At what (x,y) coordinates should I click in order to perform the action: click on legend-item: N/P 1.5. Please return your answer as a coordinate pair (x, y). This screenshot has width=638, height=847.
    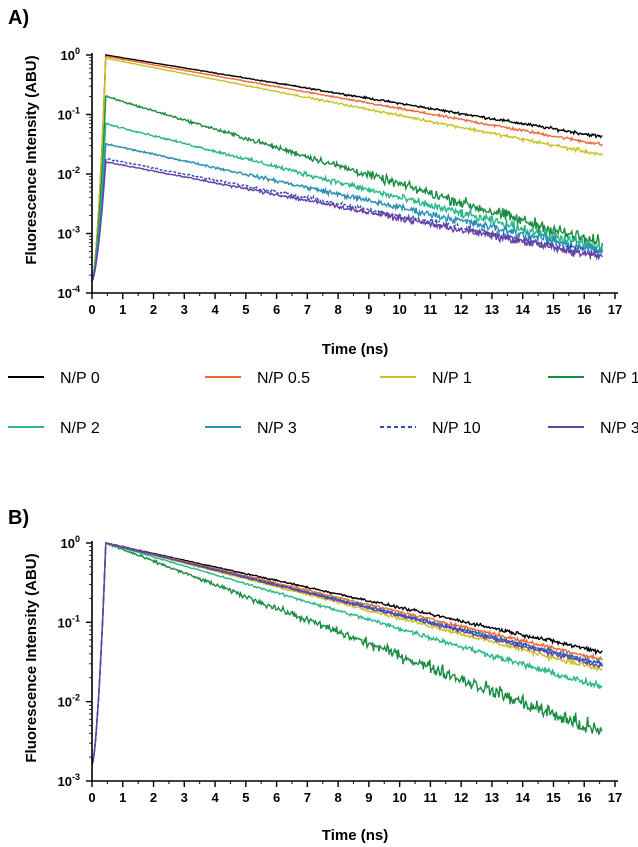
    Looking at the image, I should click on (593, 378).